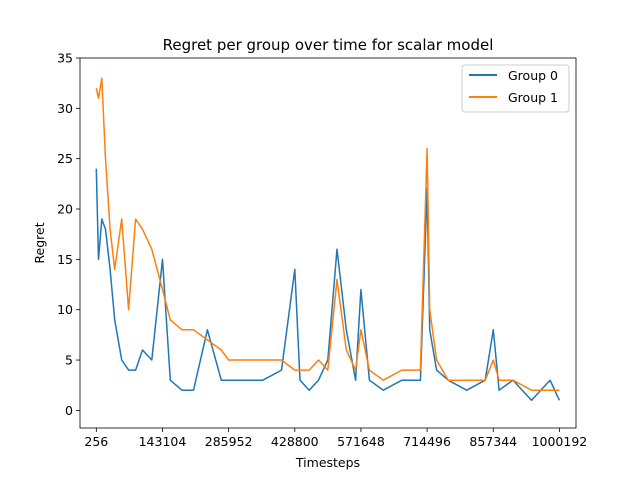  I want to click on y-tick-label: 10, so click(65, 309).